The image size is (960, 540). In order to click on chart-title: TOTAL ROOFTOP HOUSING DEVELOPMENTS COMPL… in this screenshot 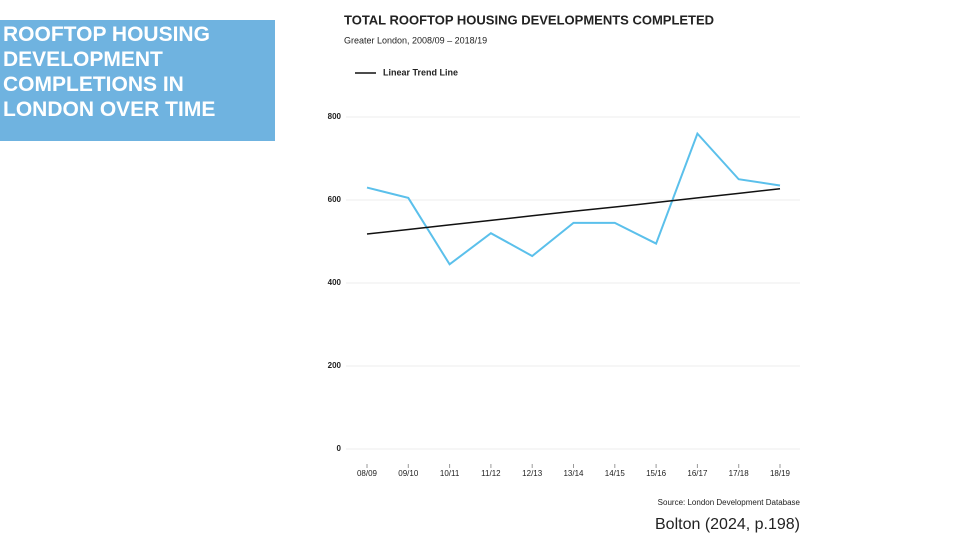, I will do `click(529, 19)`.